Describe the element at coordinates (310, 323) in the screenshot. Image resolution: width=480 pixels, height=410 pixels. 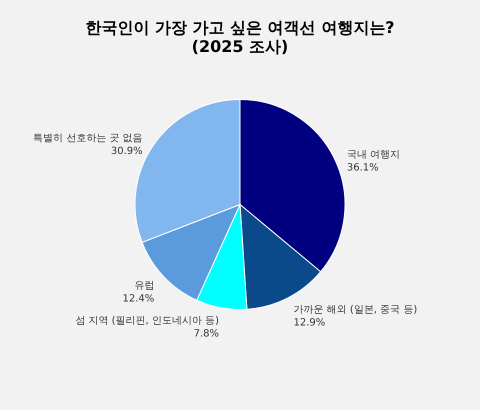
I see `data-label: 12.9%` at that location.